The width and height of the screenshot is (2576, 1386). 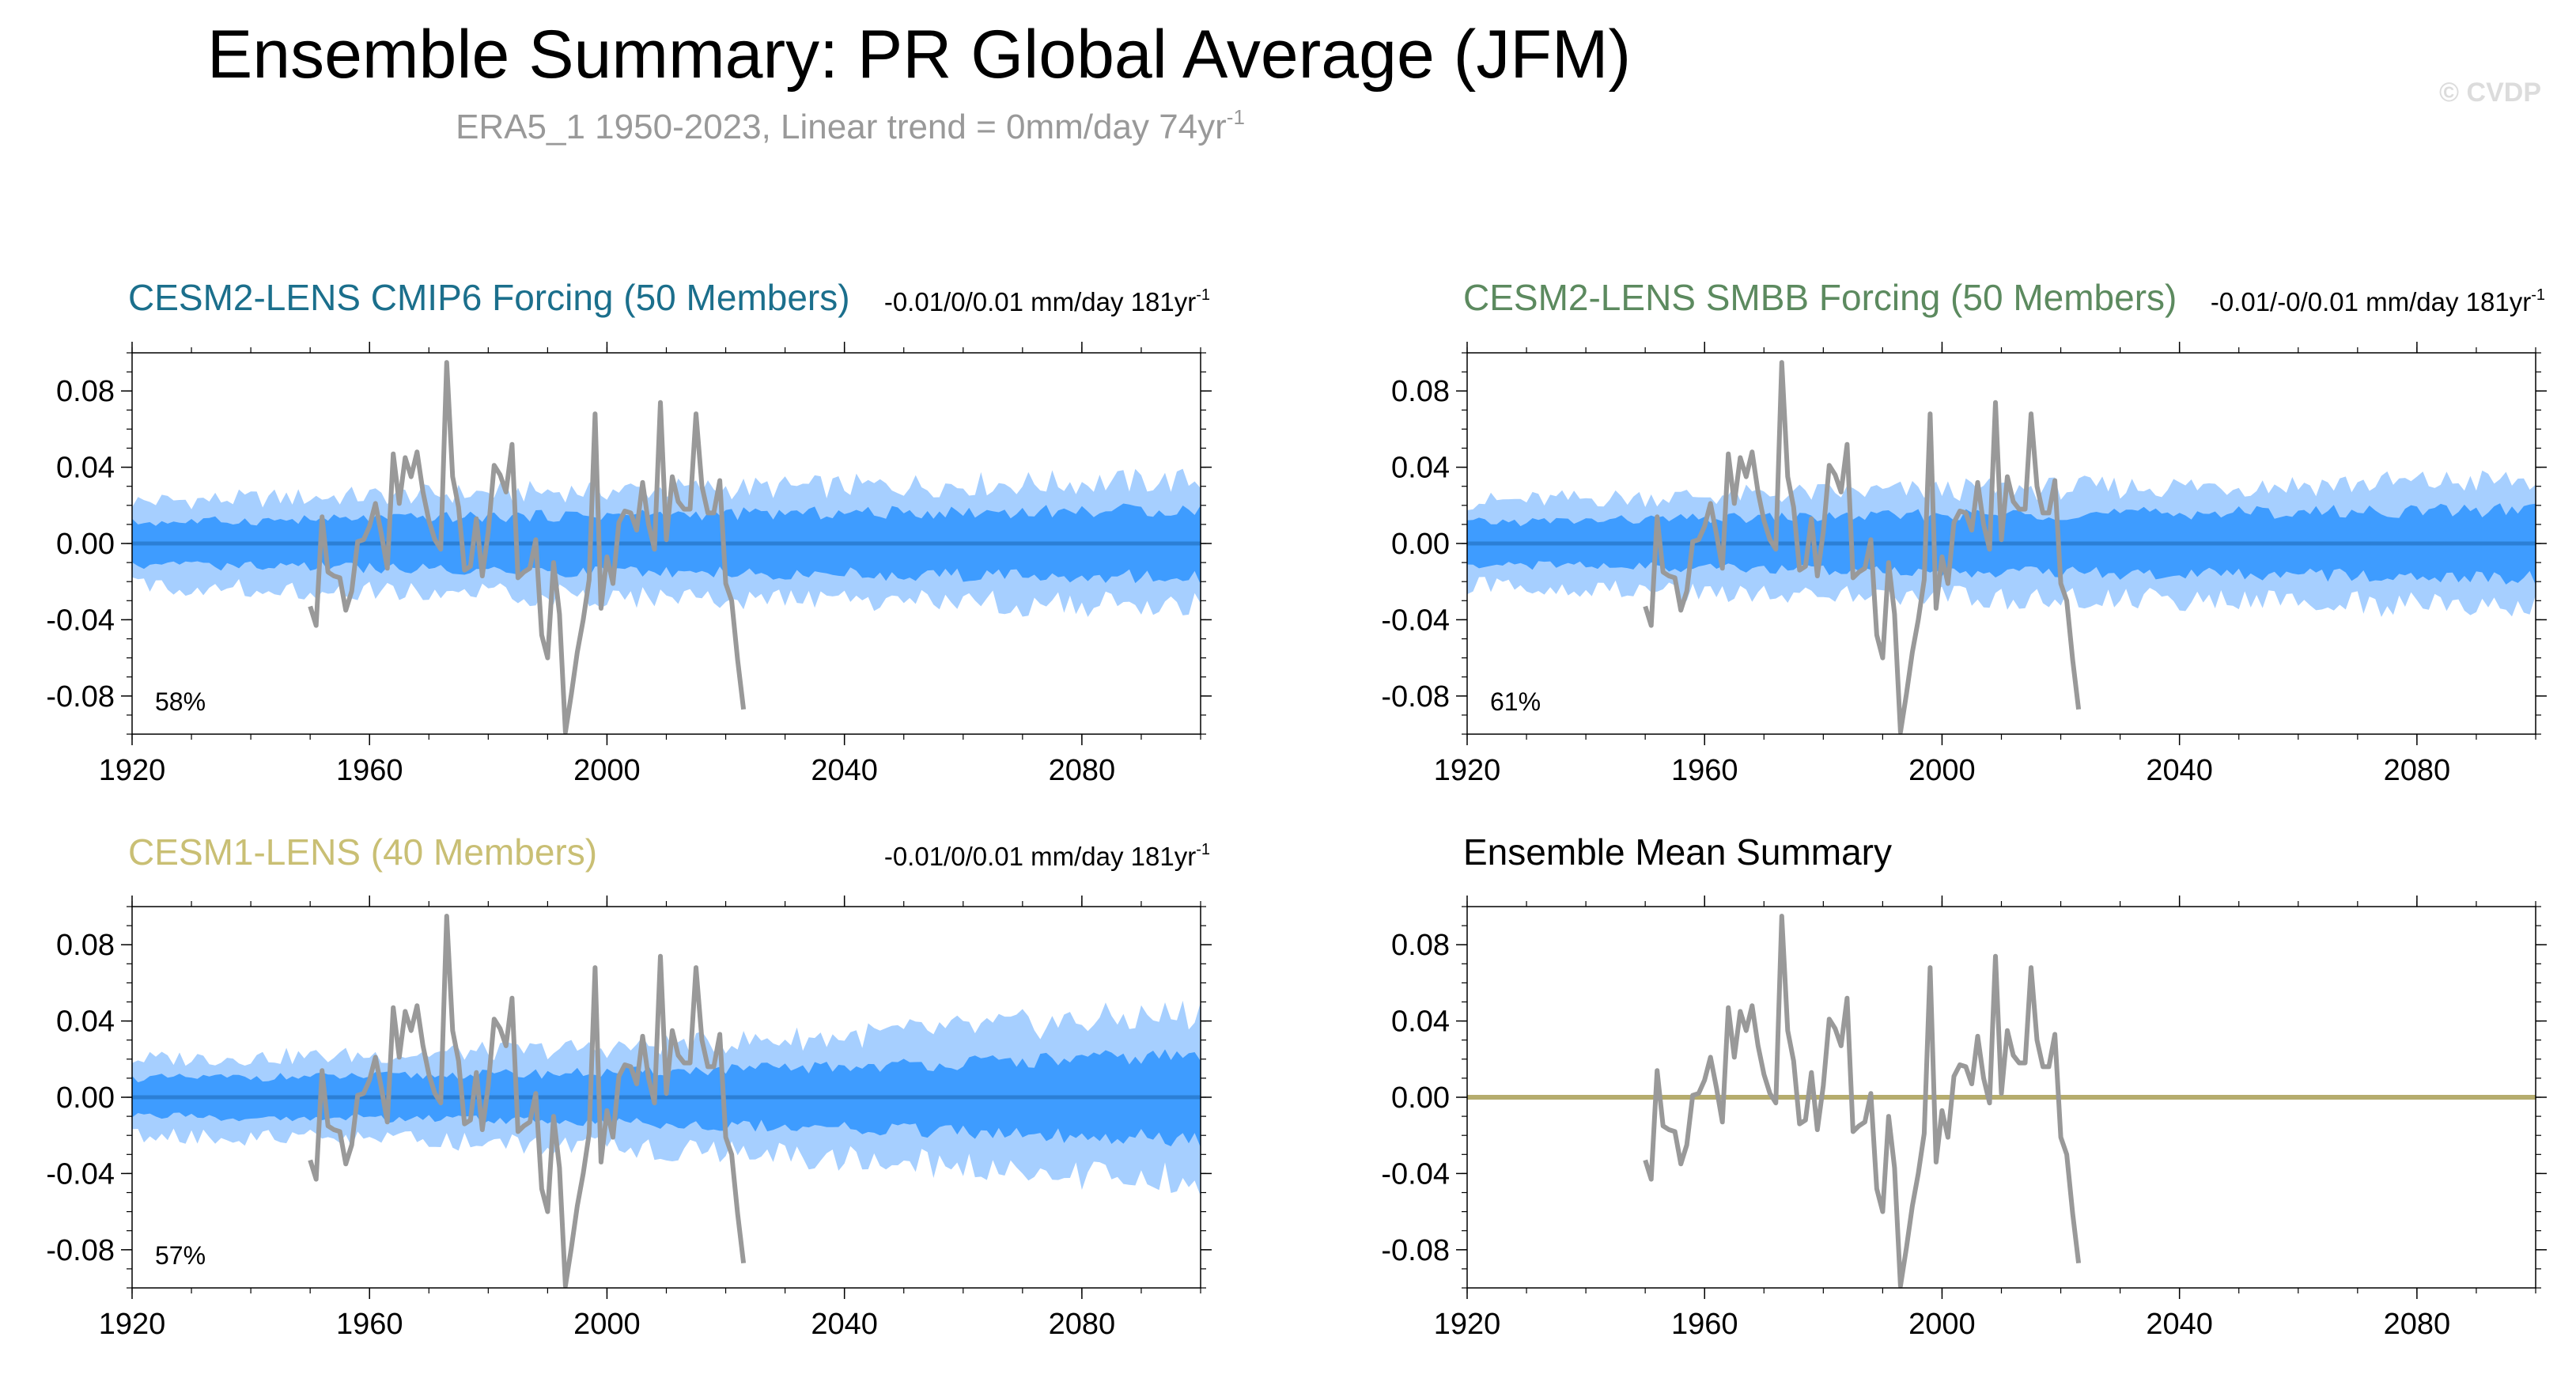 I want to click on percent-label: 57%, so click(x=181, y=1256).